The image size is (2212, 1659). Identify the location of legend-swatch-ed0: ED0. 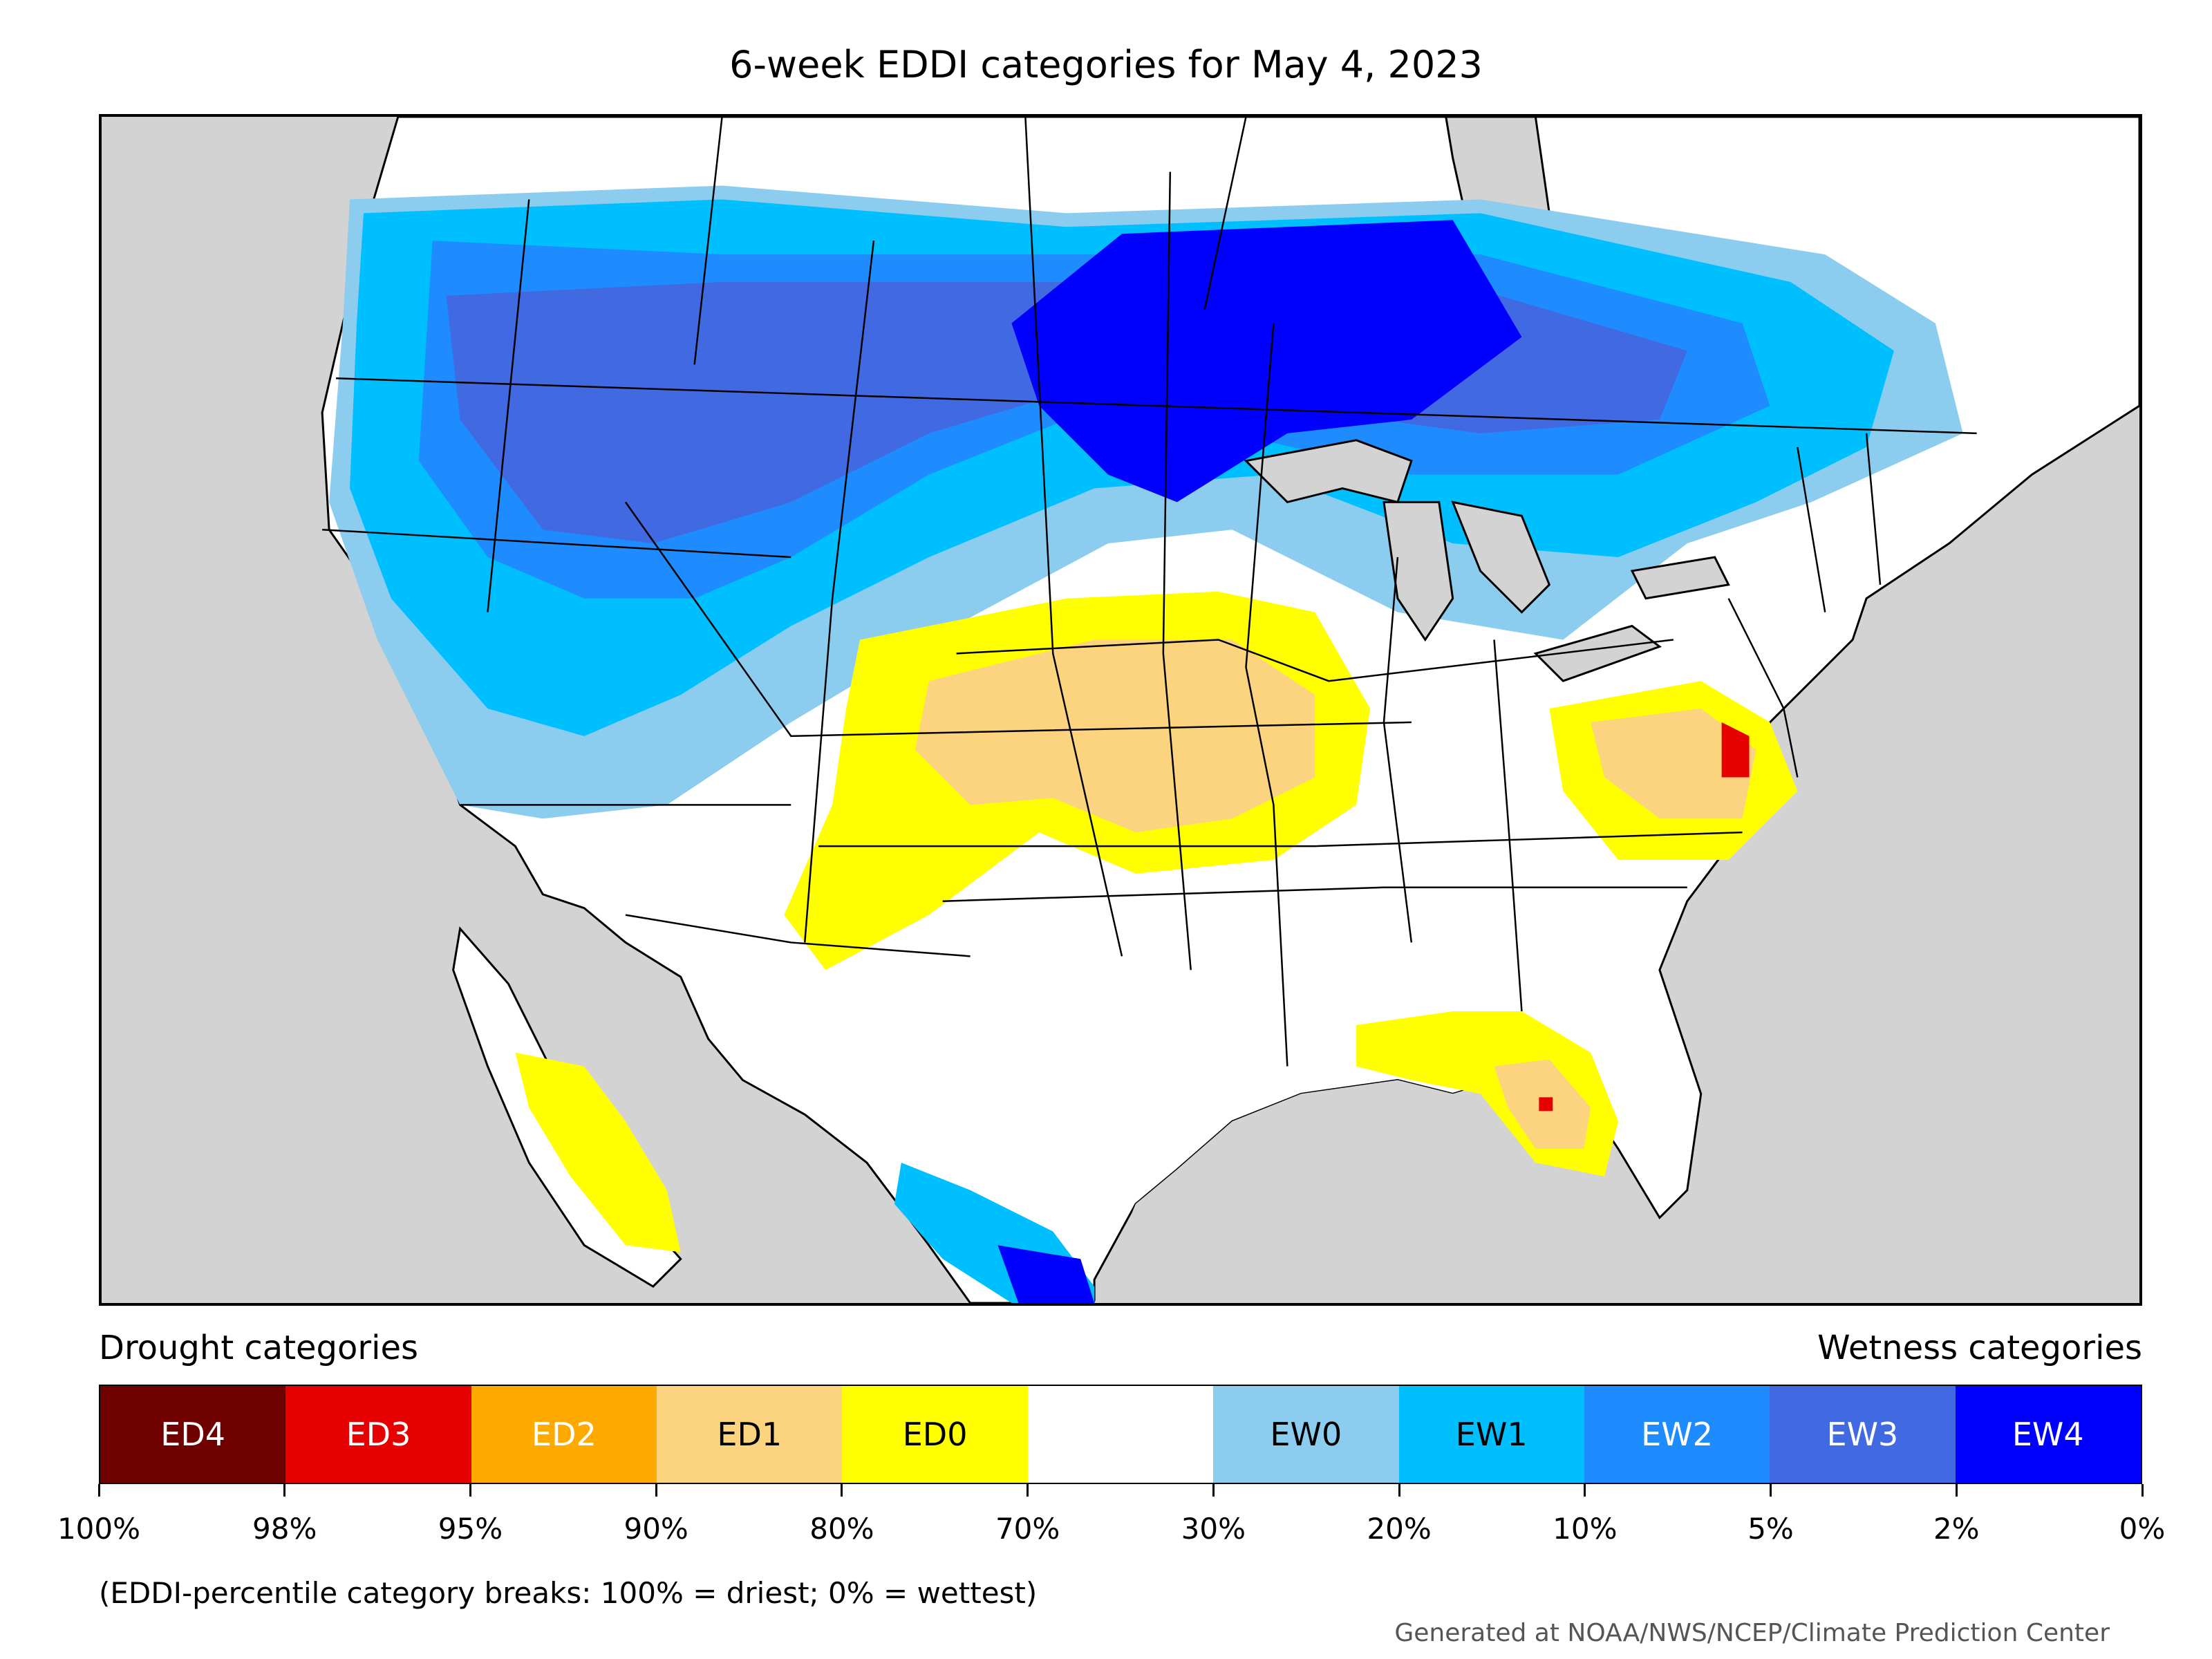
(935, 1434).